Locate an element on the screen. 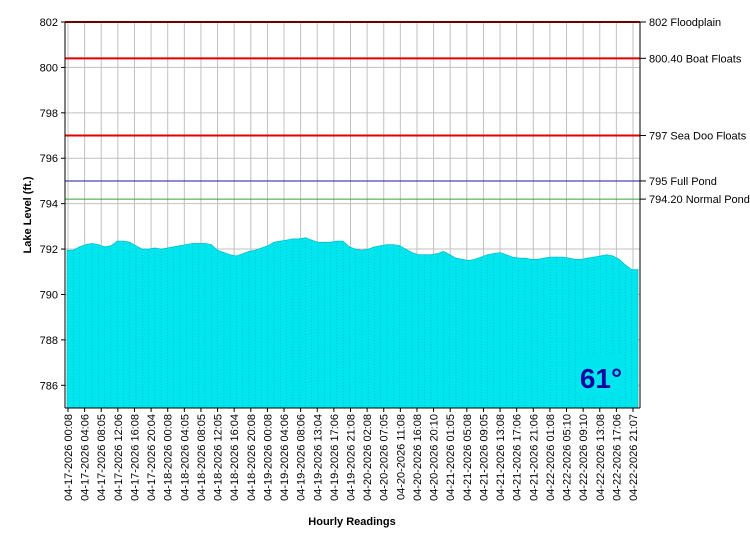  x-tick-label: 04-22-2026 21:07 is located at coordinates (634, 457).